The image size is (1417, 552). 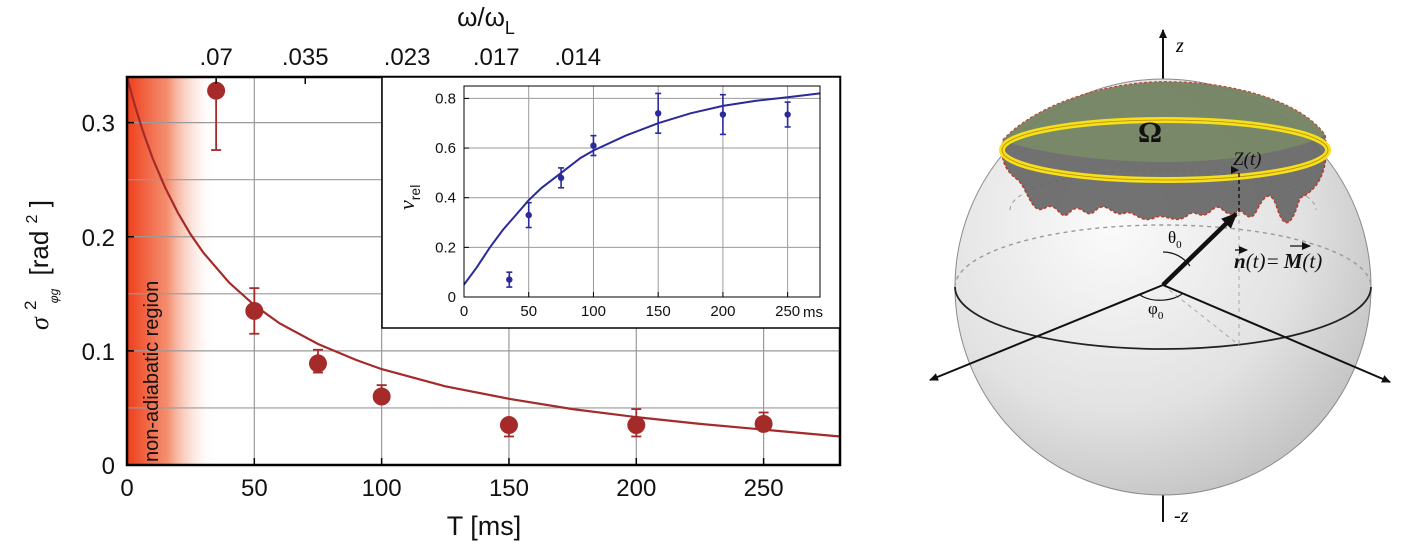 What do you see at coordinates (1240, 261) in the screenshot?
I see `n-vec-label: n` at bounding box center [1240, 261].